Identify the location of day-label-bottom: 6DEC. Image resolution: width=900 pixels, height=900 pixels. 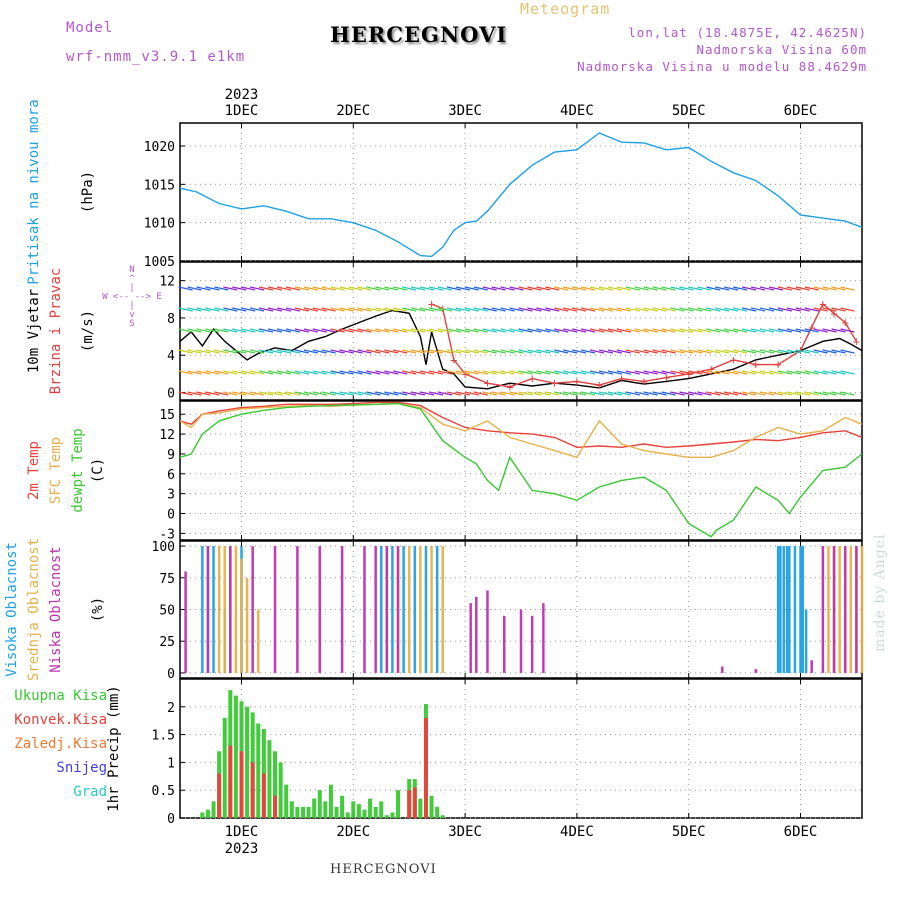
(801, 832).